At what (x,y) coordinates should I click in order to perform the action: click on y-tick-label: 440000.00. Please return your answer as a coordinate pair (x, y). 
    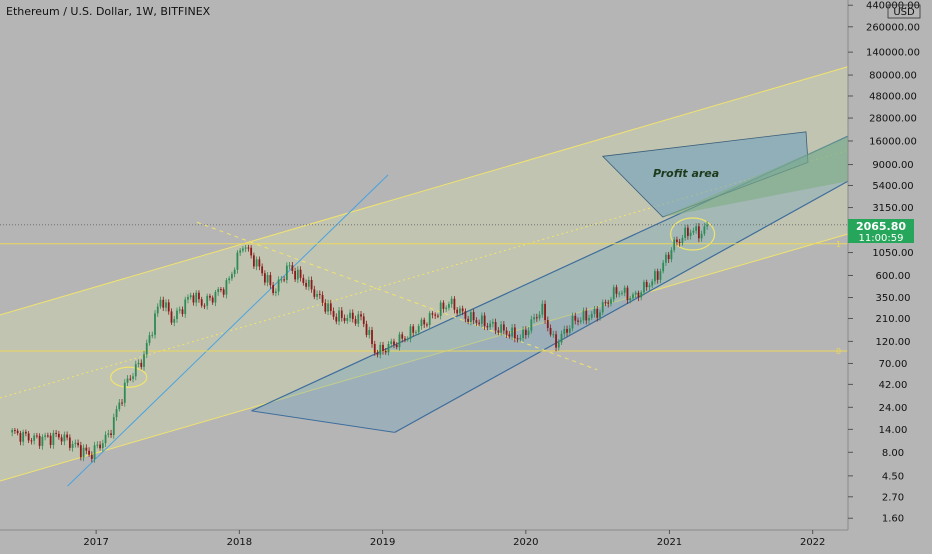
    Looking at the image, I should click on (893, 6).